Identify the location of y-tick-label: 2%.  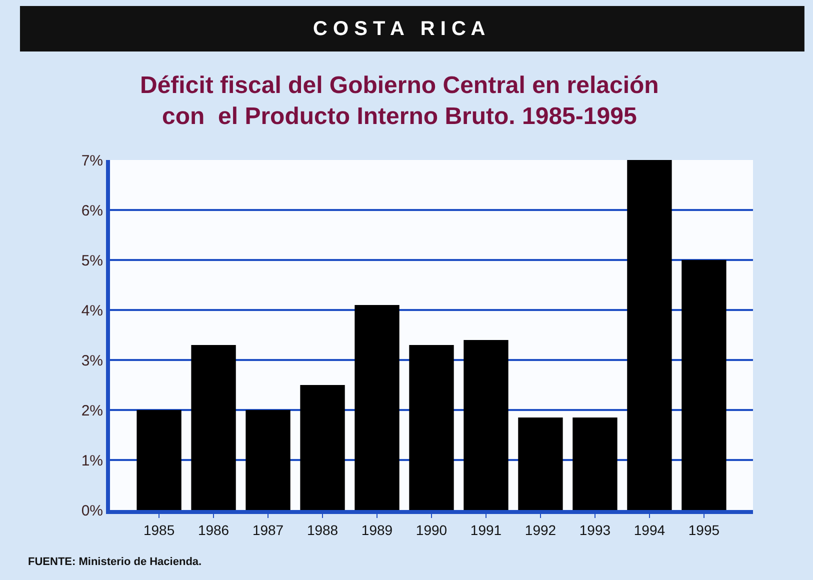
(92, 411).